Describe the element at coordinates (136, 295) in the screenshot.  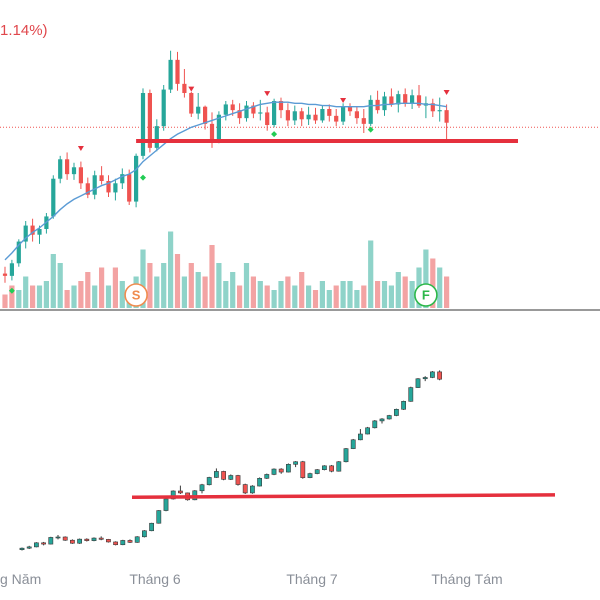
I see `event-marker-label: S` at that location.